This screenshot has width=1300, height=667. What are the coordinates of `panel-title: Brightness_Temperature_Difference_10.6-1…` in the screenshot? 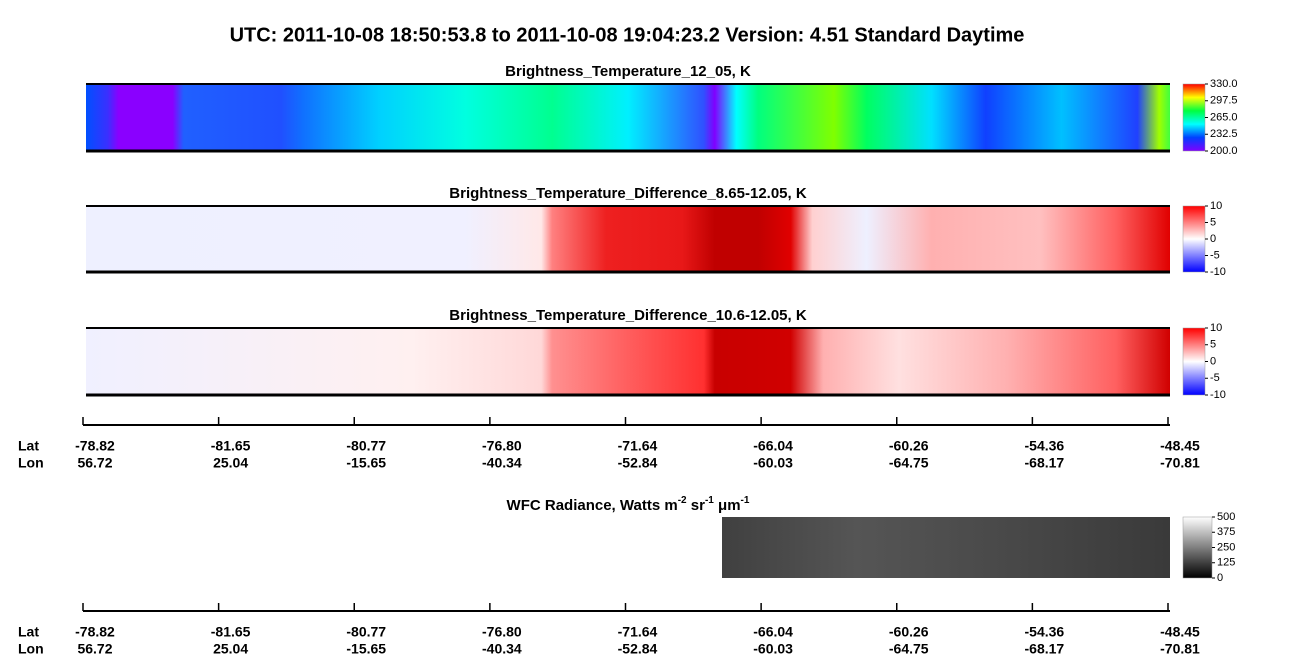 It's located at (628, 315).